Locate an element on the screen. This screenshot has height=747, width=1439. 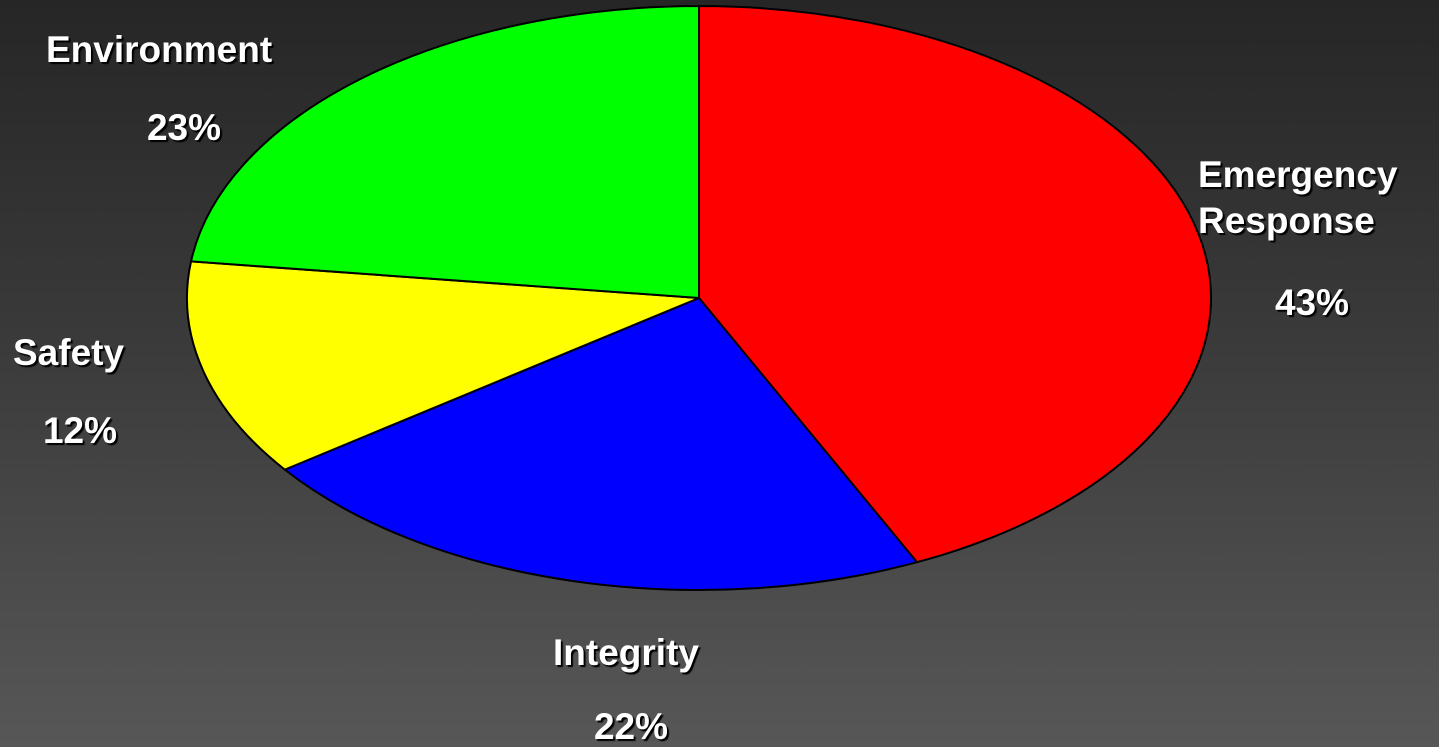
label-emergency-line-1: Emergency is located at coordinates (1298, 174).